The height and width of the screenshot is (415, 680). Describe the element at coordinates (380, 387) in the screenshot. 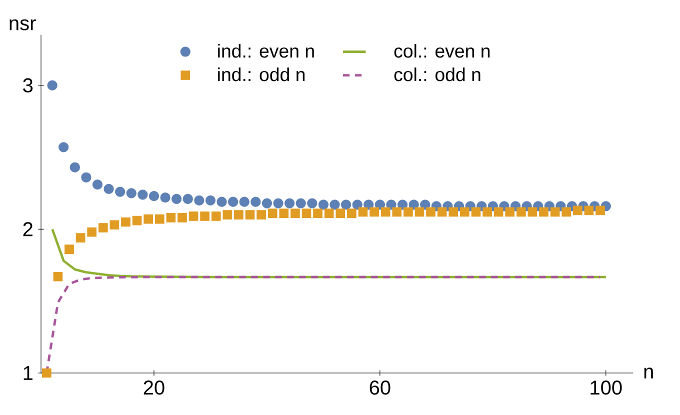

I see `x-tick-label: 60` at that location.